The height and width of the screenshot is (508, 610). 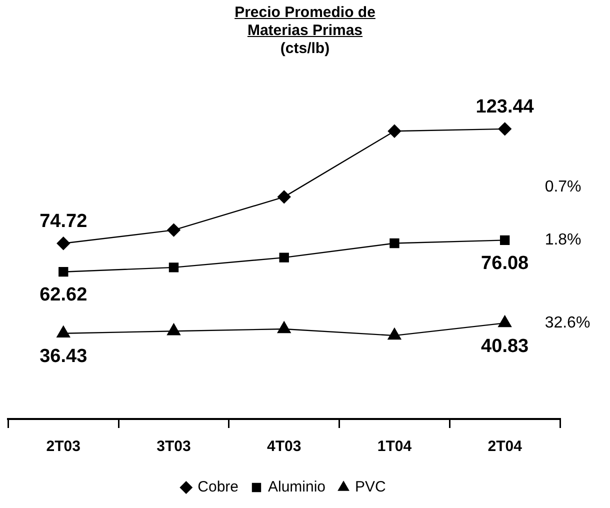 What do you see at coordinates (505, 263) in the screenshot?
I see `data-label: 76.08` at bounding box center [505, 263].